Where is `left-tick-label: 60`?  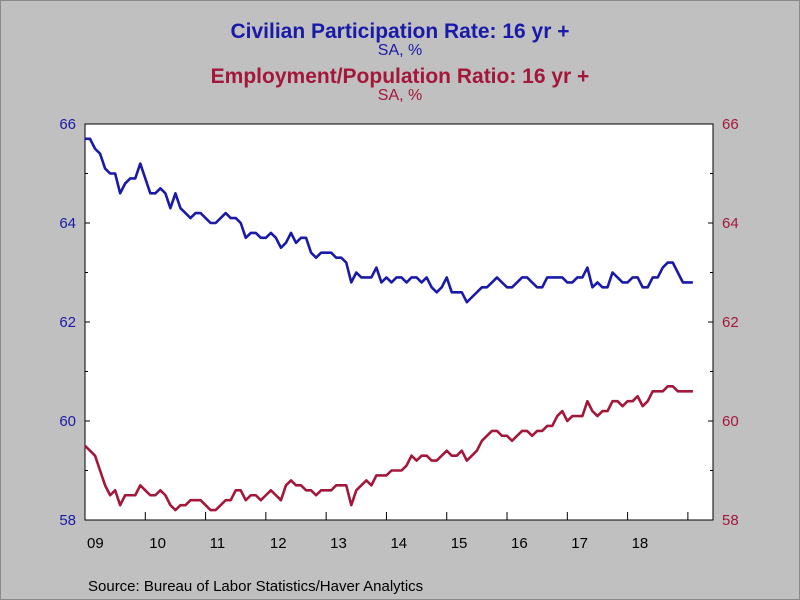 left-tick-label: 60 is located at coordinates (67, 421).